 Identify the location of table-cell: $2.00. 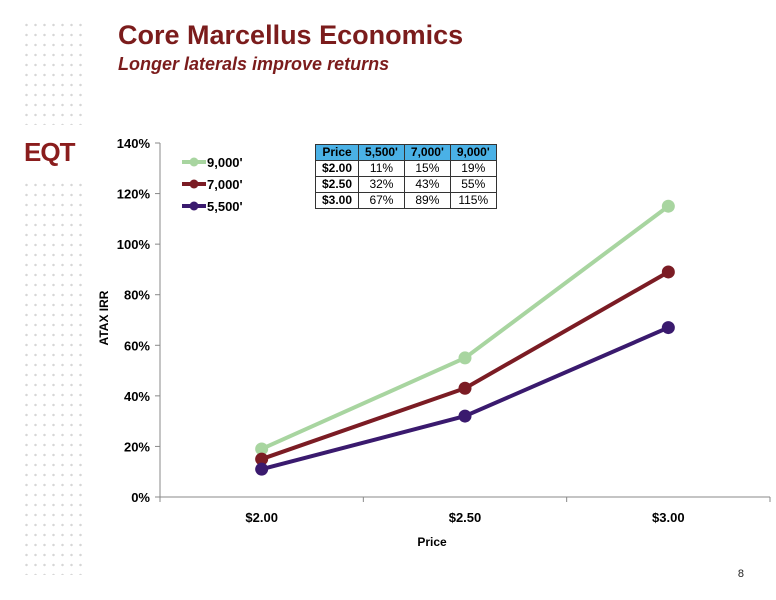
(337, 168).